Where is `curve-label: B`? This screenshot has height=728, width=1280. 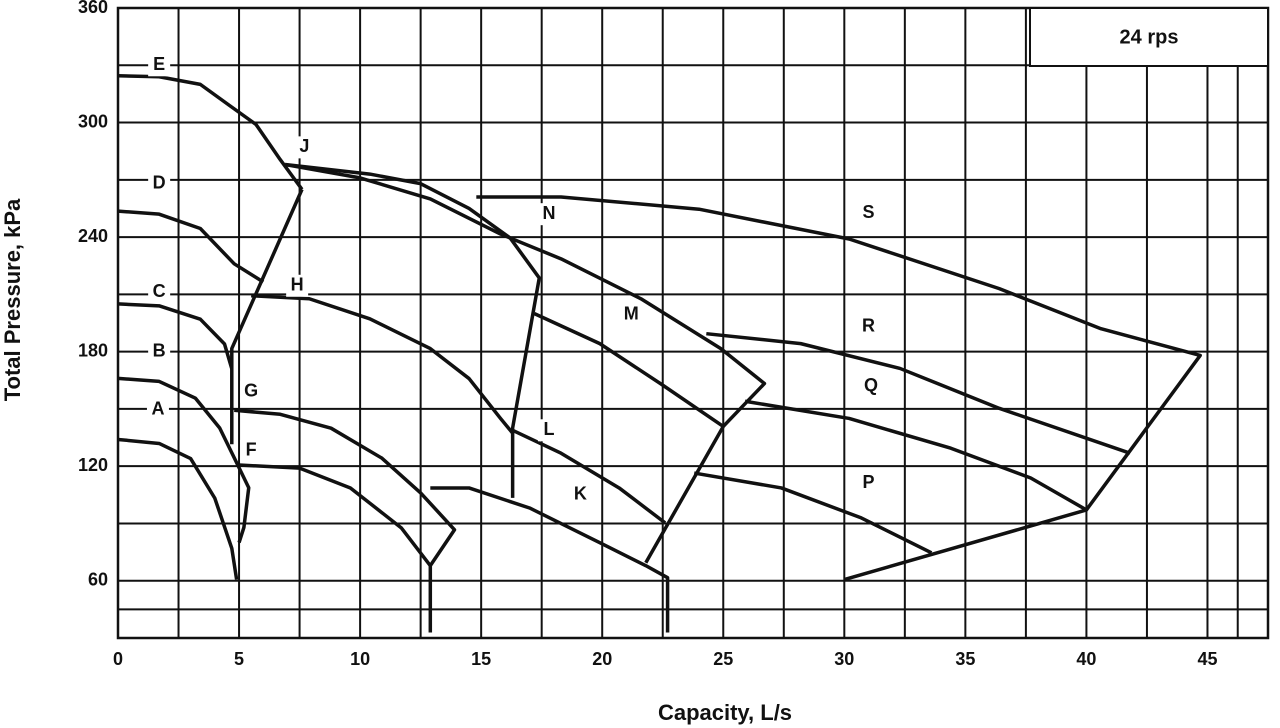
curve-label: B is located at coordinates (159, 350).